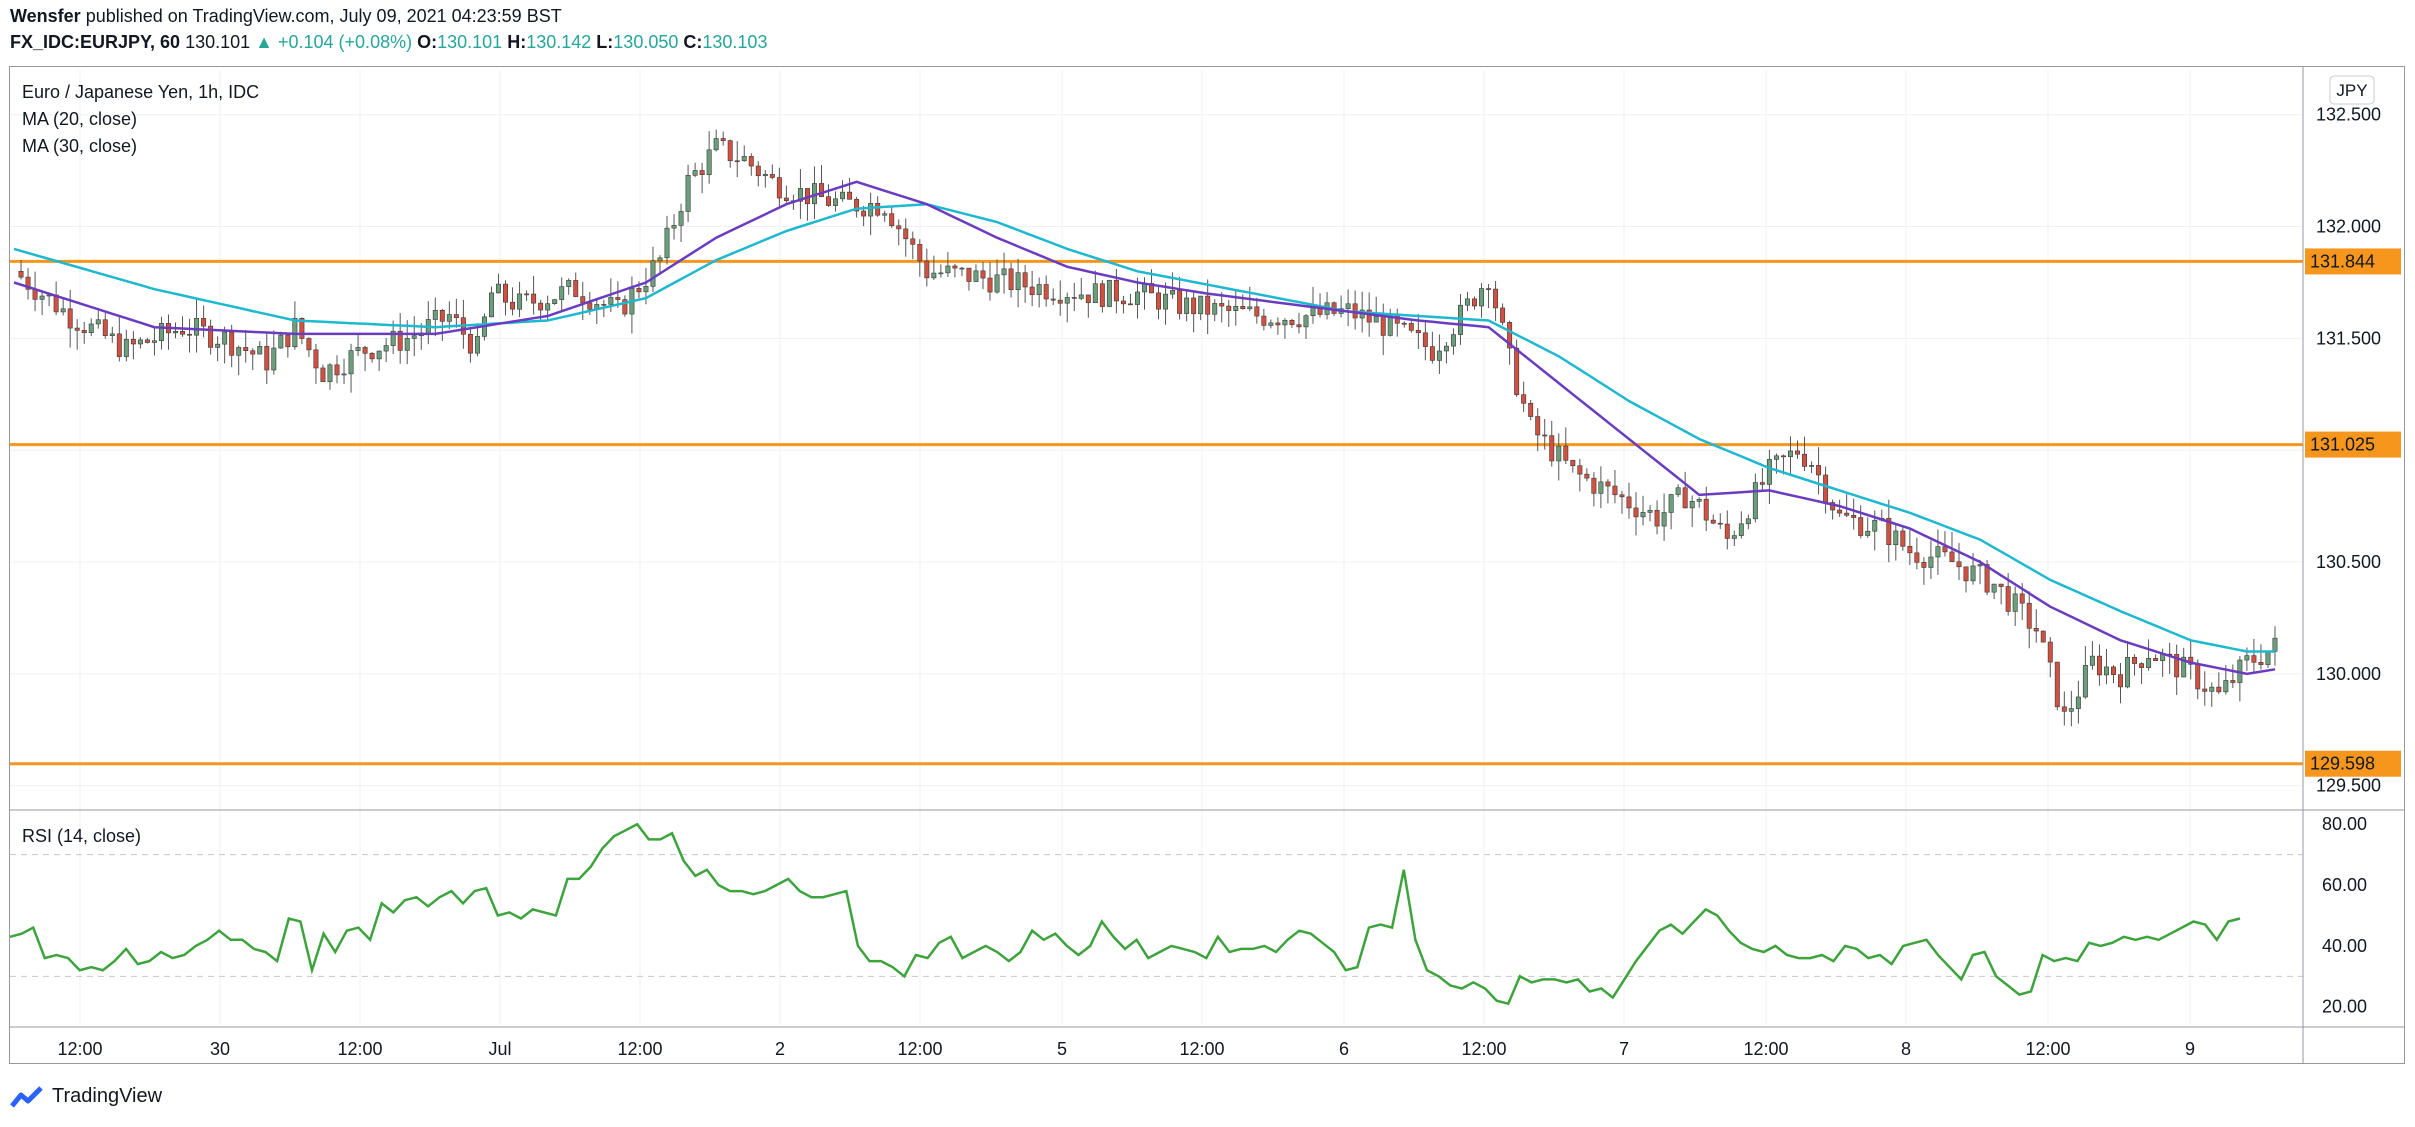 This screenshot has width=2415, height=1127. What do you see at coordinates (735, 42) in the screenshot?
I see `close-value: 130.103` at bounding box center [735, 42].